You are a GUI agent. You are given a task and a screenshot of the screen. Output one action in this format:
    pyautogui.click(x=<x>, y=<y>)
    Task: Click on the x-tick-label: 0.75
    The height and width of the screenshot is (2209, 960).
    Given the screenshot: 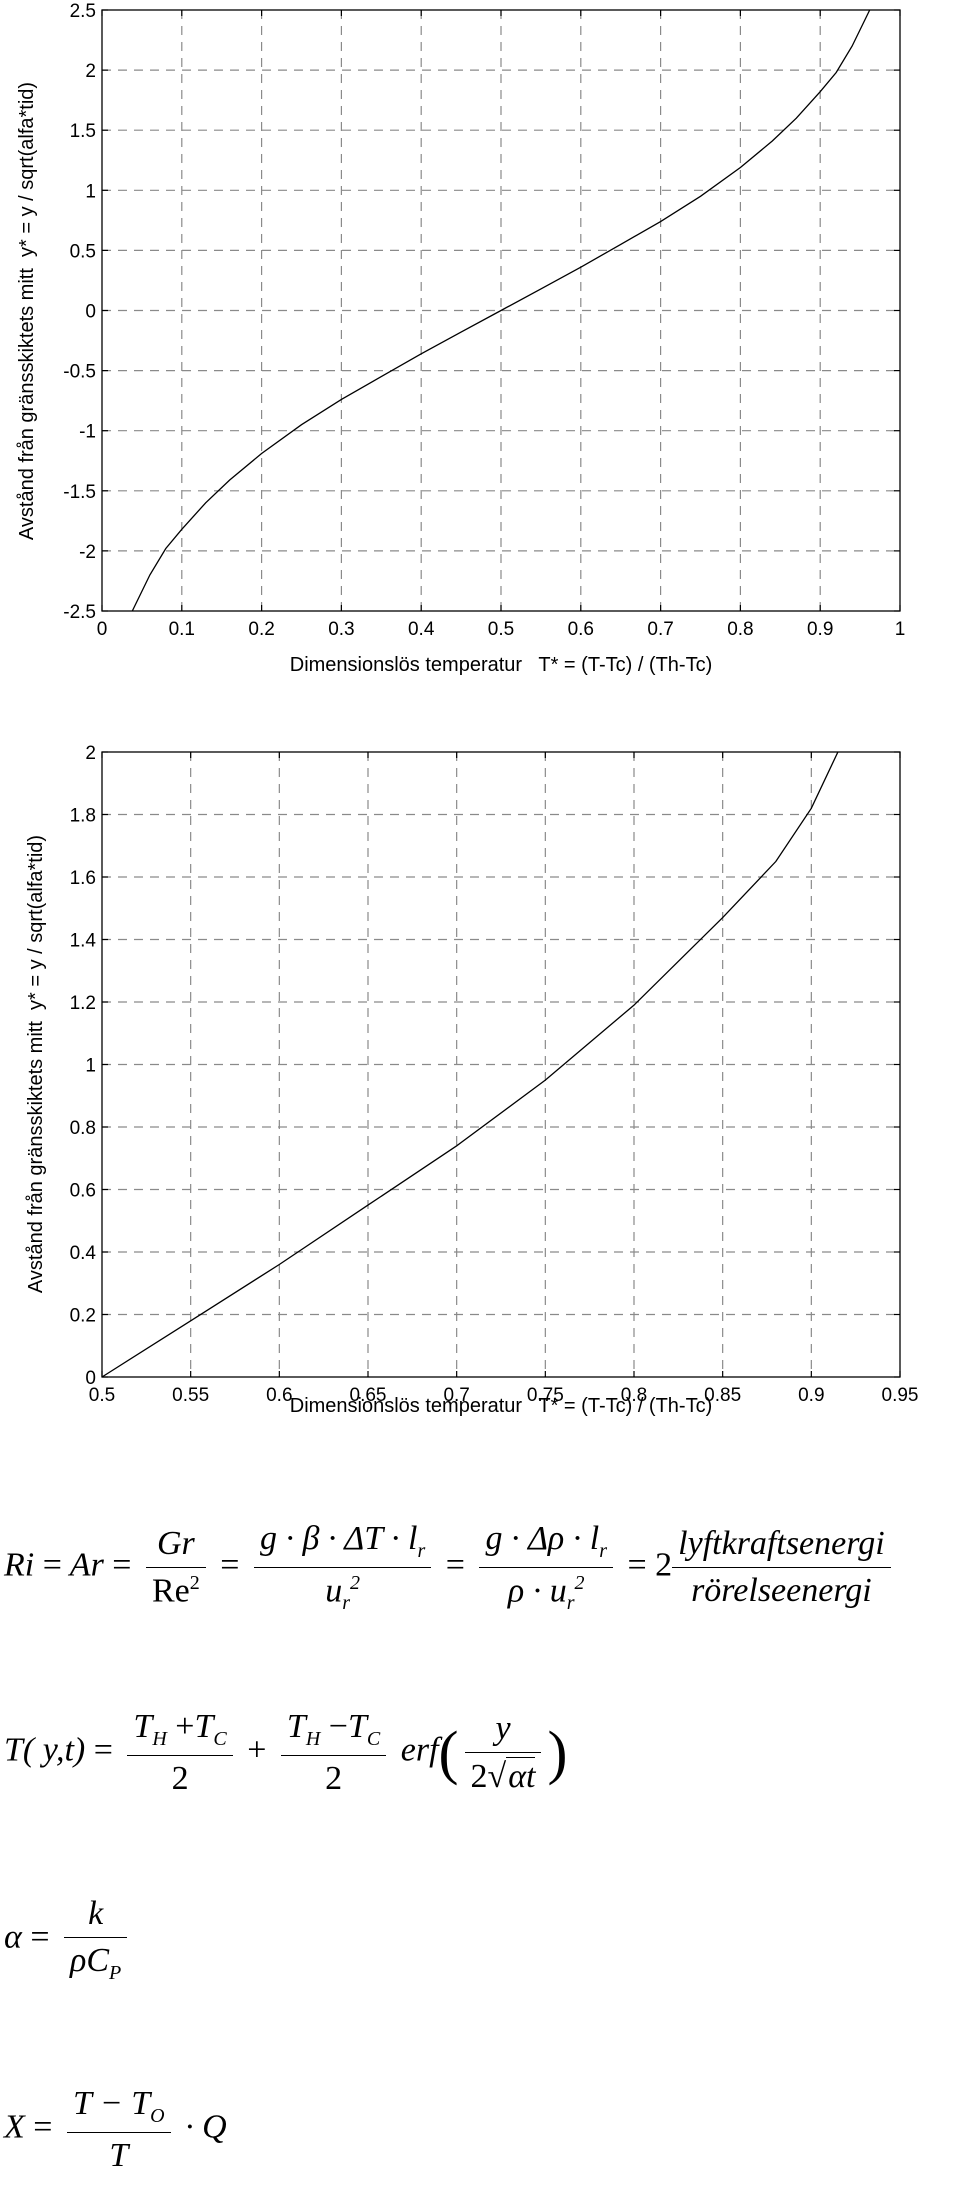 What is the action you would take?
    pyautogui.click(x=545, y=1395)
    